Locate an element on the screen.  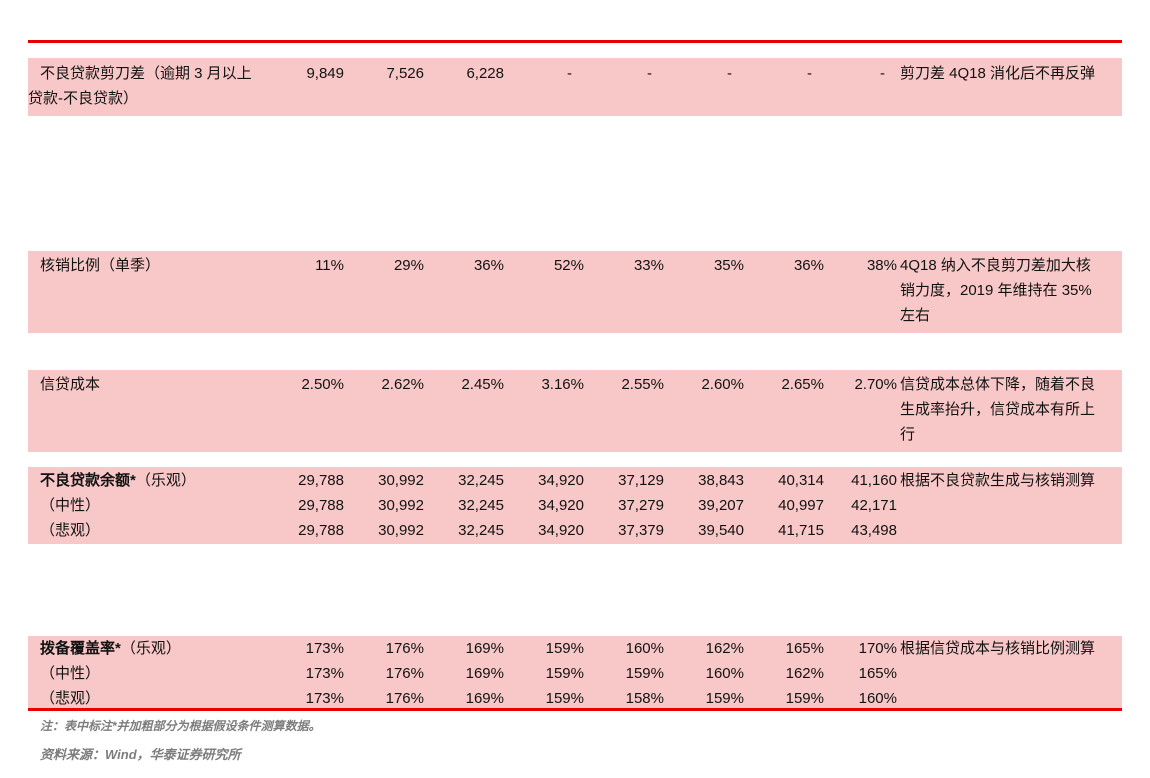
row-label: 不良贷款余额*（乐观） is located at coordinates (142, 480).